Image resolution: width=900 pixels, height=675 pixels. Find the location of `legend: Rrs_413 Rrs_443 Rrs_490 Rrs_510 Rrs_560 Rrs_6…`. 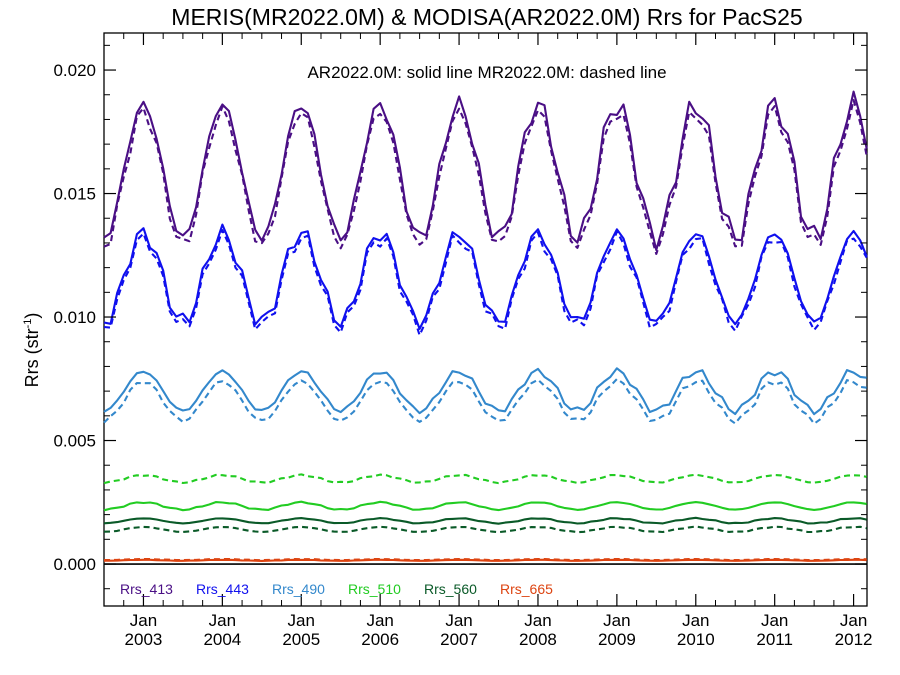

legend: Rrs_413 Rrs_443 Rrs_490 Rrs_510 Rrs_560 Rrs_6… is located at coordinates (336, 589).